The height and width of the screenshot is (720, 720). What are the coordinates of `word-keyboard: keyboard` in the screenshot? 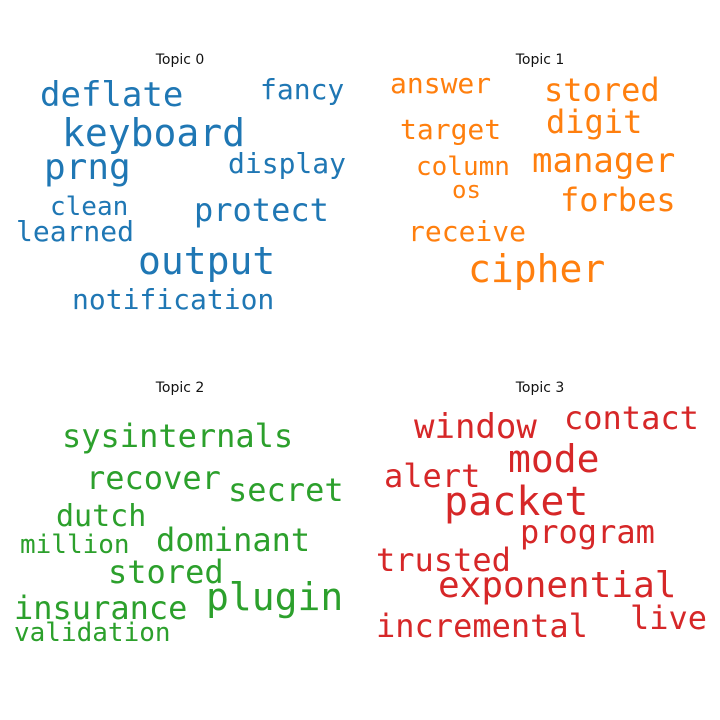 It's located at (154, 133).